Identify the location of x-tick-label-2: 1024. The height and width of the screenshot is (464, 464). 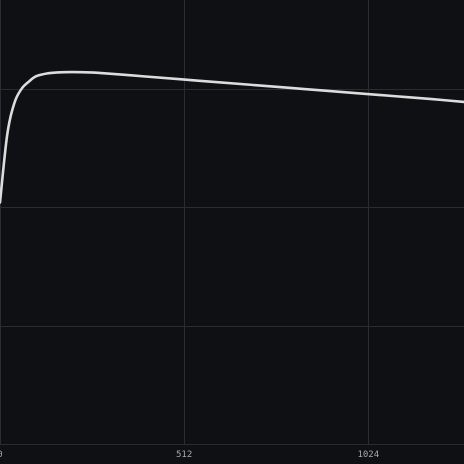
(368, 455).